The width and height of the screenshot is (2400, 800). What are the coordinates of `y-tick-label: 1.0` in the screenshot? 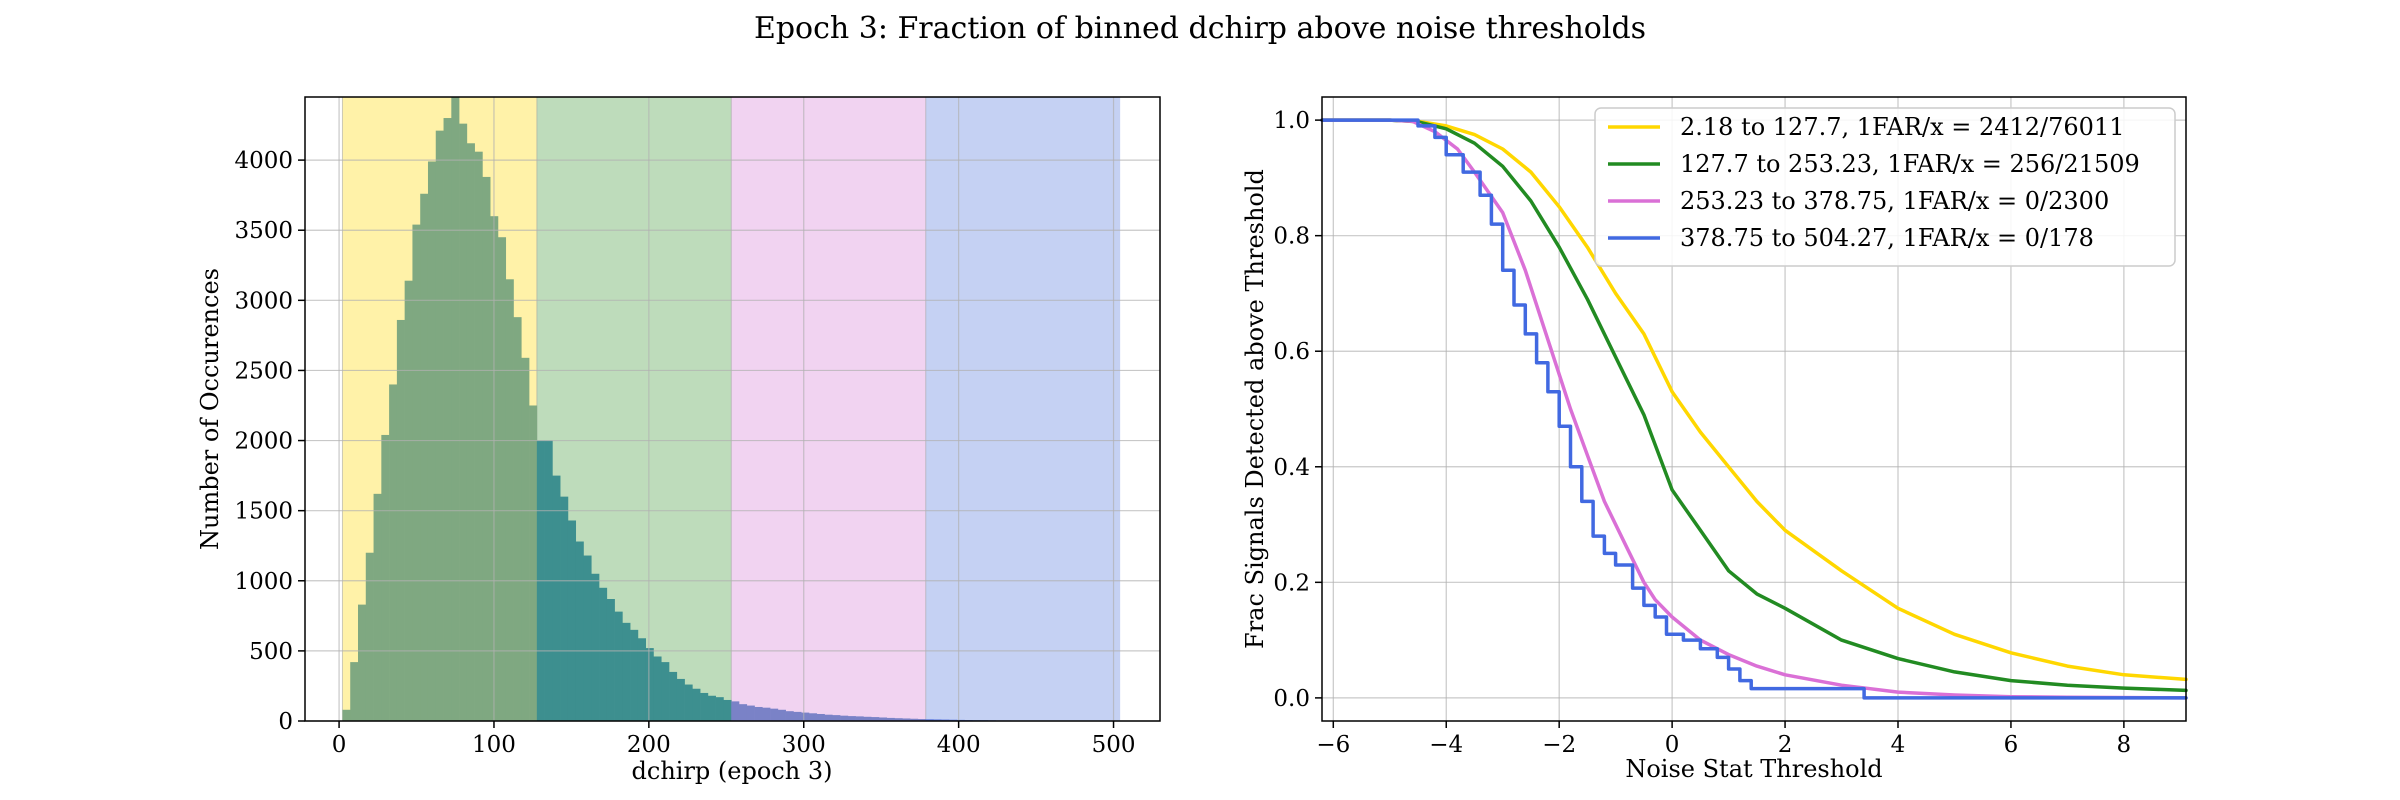 It's located at (1291, 121).